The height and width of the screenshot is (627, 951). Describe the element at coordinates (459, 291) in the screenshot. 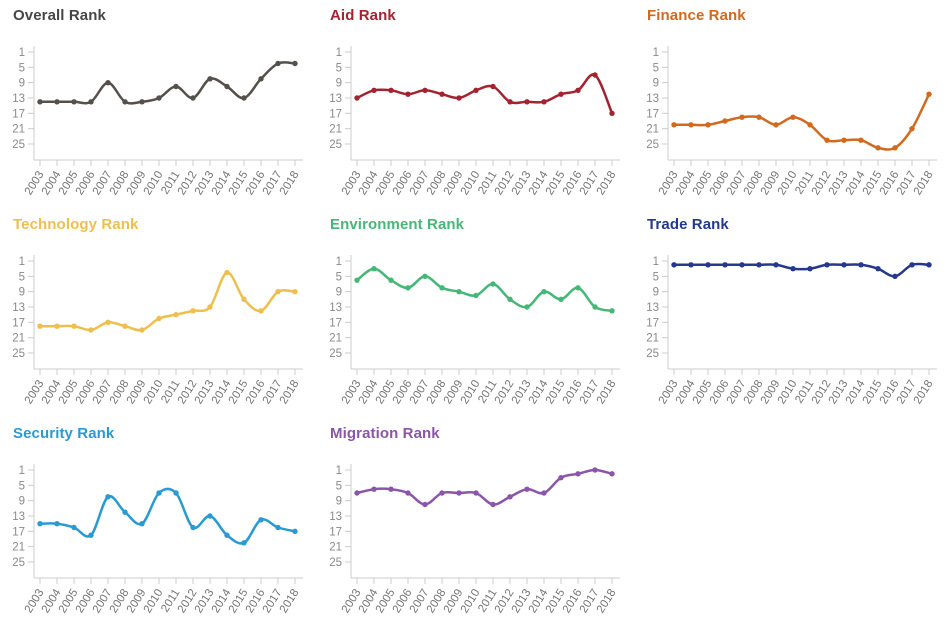

I see `data-point-environment-rank-2009` at that location.